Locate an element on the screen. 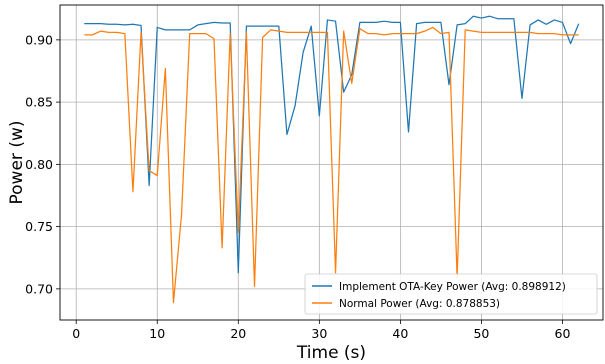 Image resolution: width=605 pixels, height=364 pixels. y-tick-label: 0.70 is located at coordinates (39, 288).